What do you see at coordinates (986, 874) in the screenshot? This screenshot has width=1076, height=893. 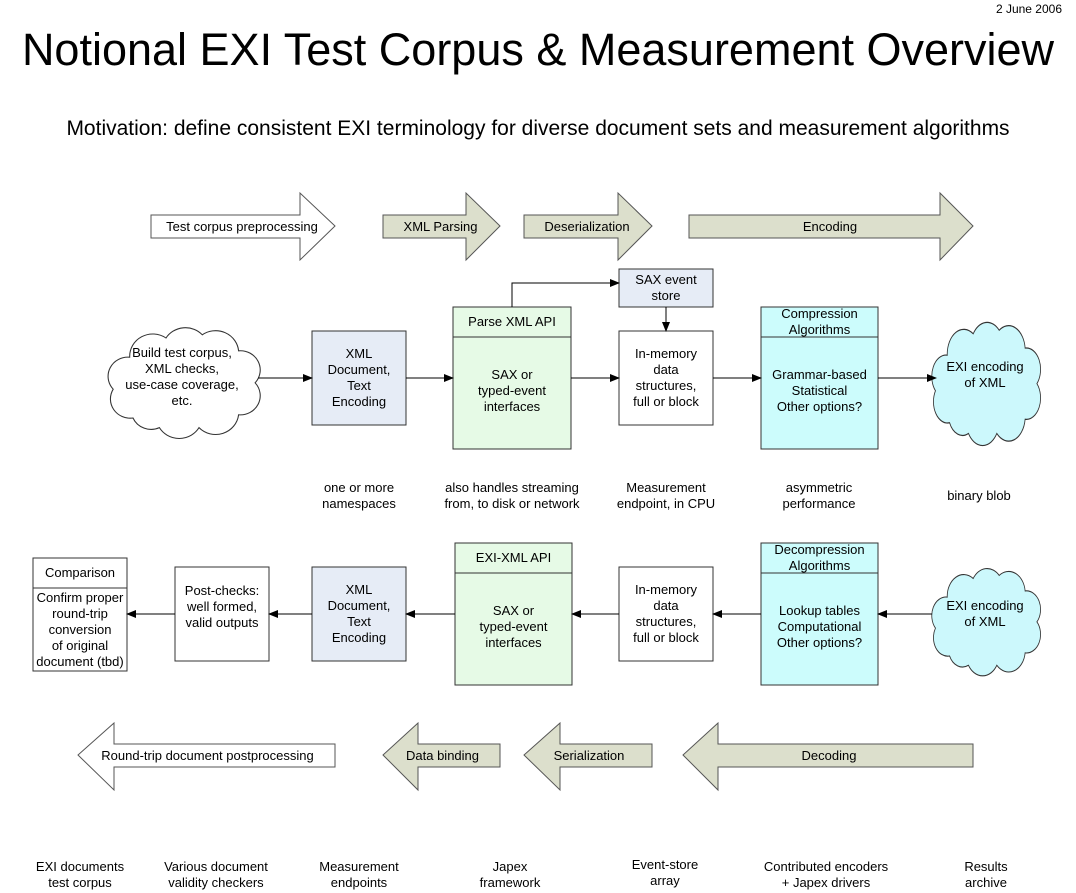 I see `footer-label: Results archive` at bounding box center [986, 874].